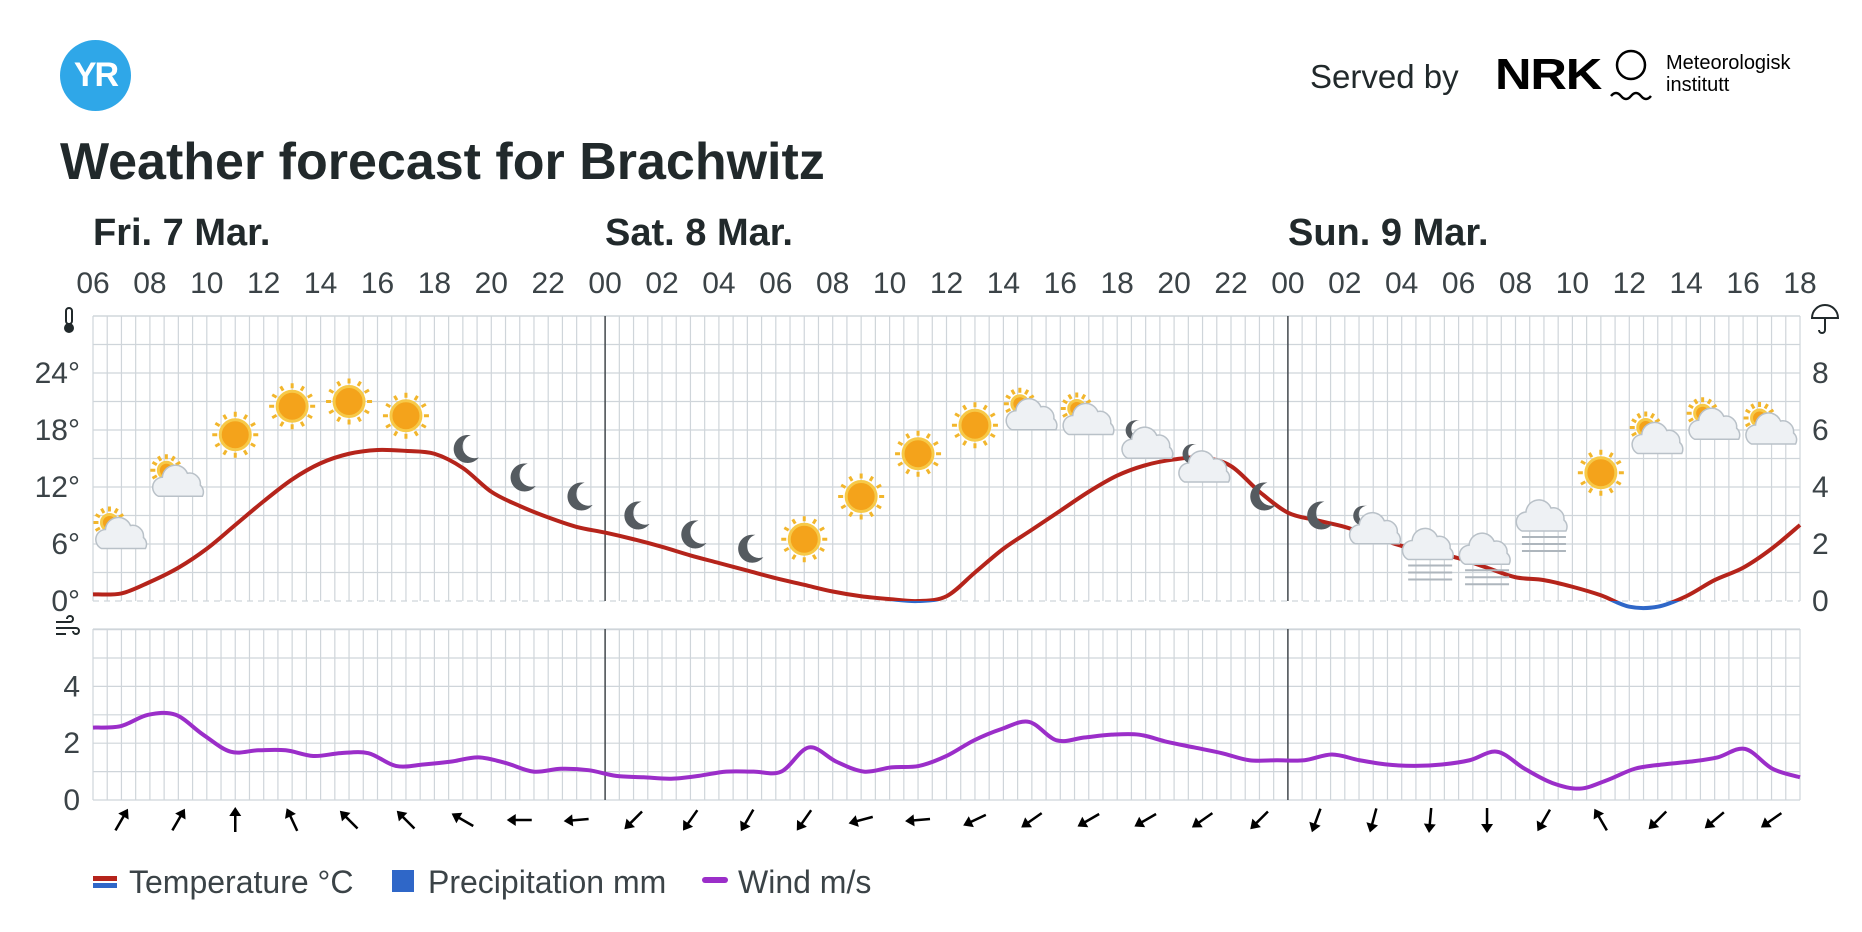  What do you see at coordinates (1820, 544) in the screenshot?
I see `precipitation-tick-label: 2` at bounding box center [1820, 544].